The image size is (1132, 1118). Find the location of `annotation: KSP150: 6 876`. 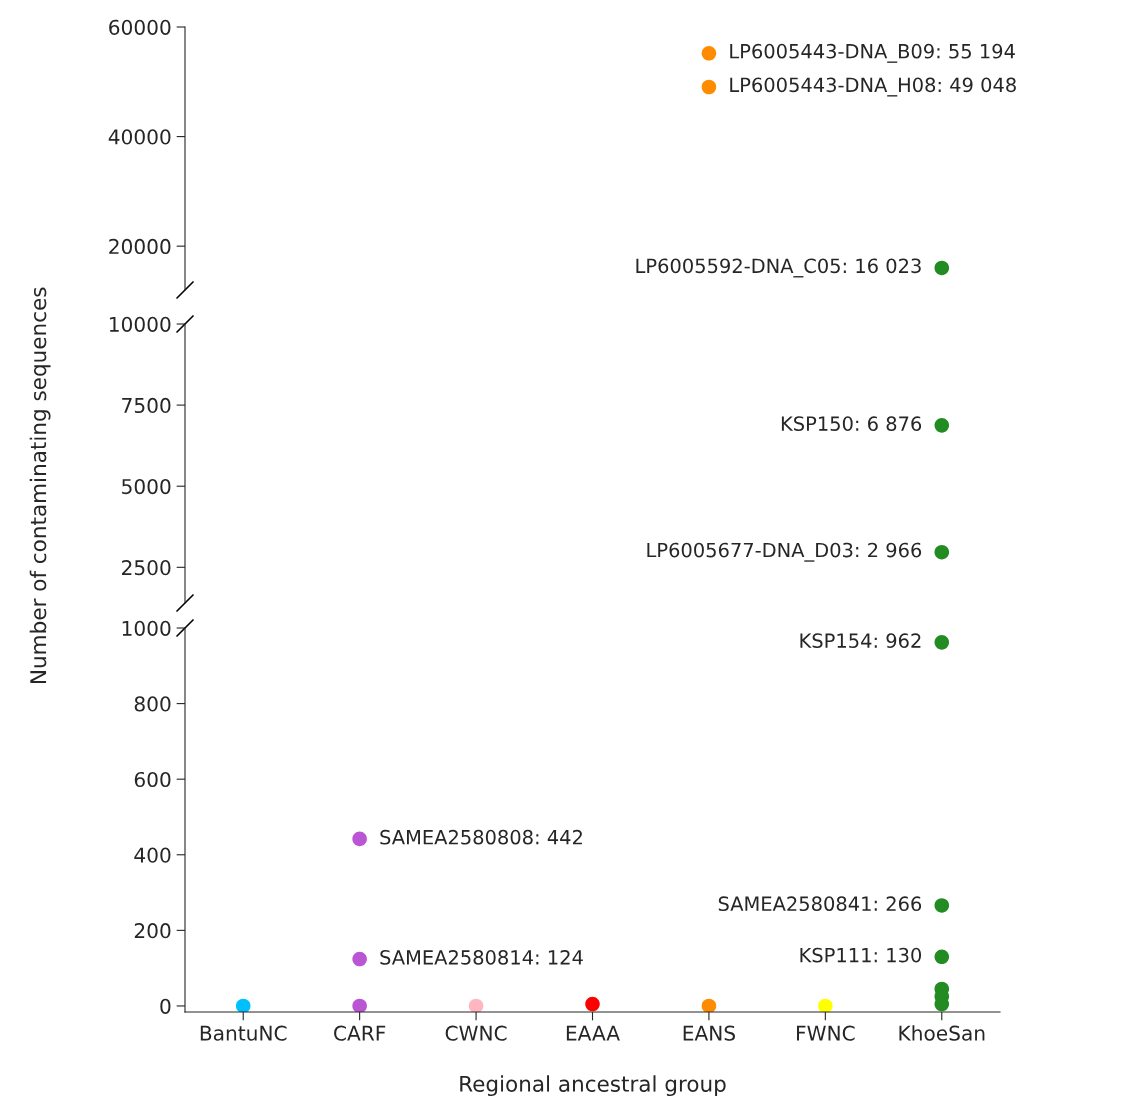

annotation: KSP150: 6 876 is located at coordinates (851, 423).